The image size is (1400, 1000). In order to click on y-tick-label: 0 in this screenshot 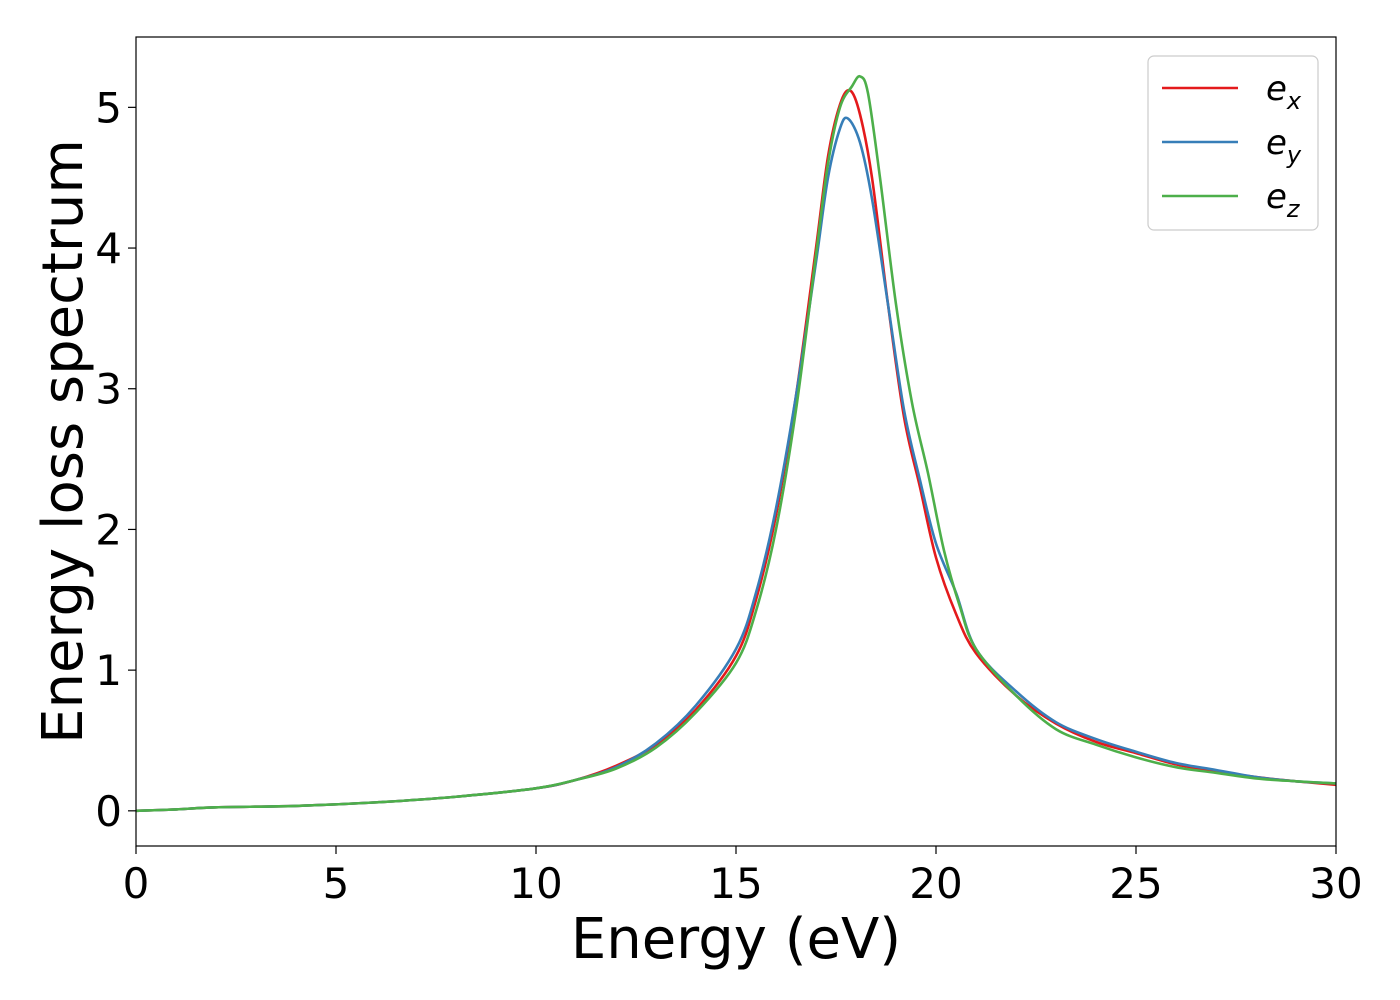, I will do `click(108, 811)`.